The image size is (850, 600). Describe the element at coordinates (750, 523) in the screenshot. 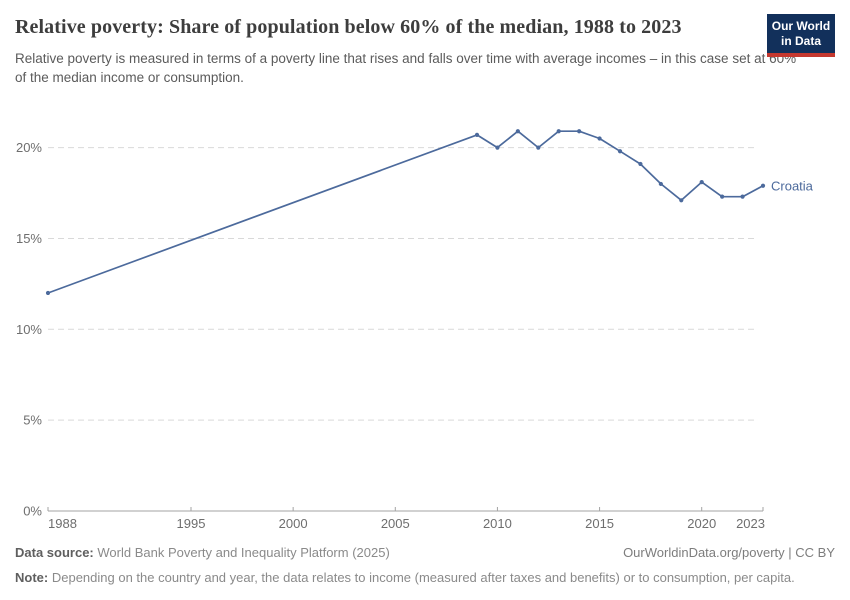

I see `x-tick-label-2023: 2023` at that location.